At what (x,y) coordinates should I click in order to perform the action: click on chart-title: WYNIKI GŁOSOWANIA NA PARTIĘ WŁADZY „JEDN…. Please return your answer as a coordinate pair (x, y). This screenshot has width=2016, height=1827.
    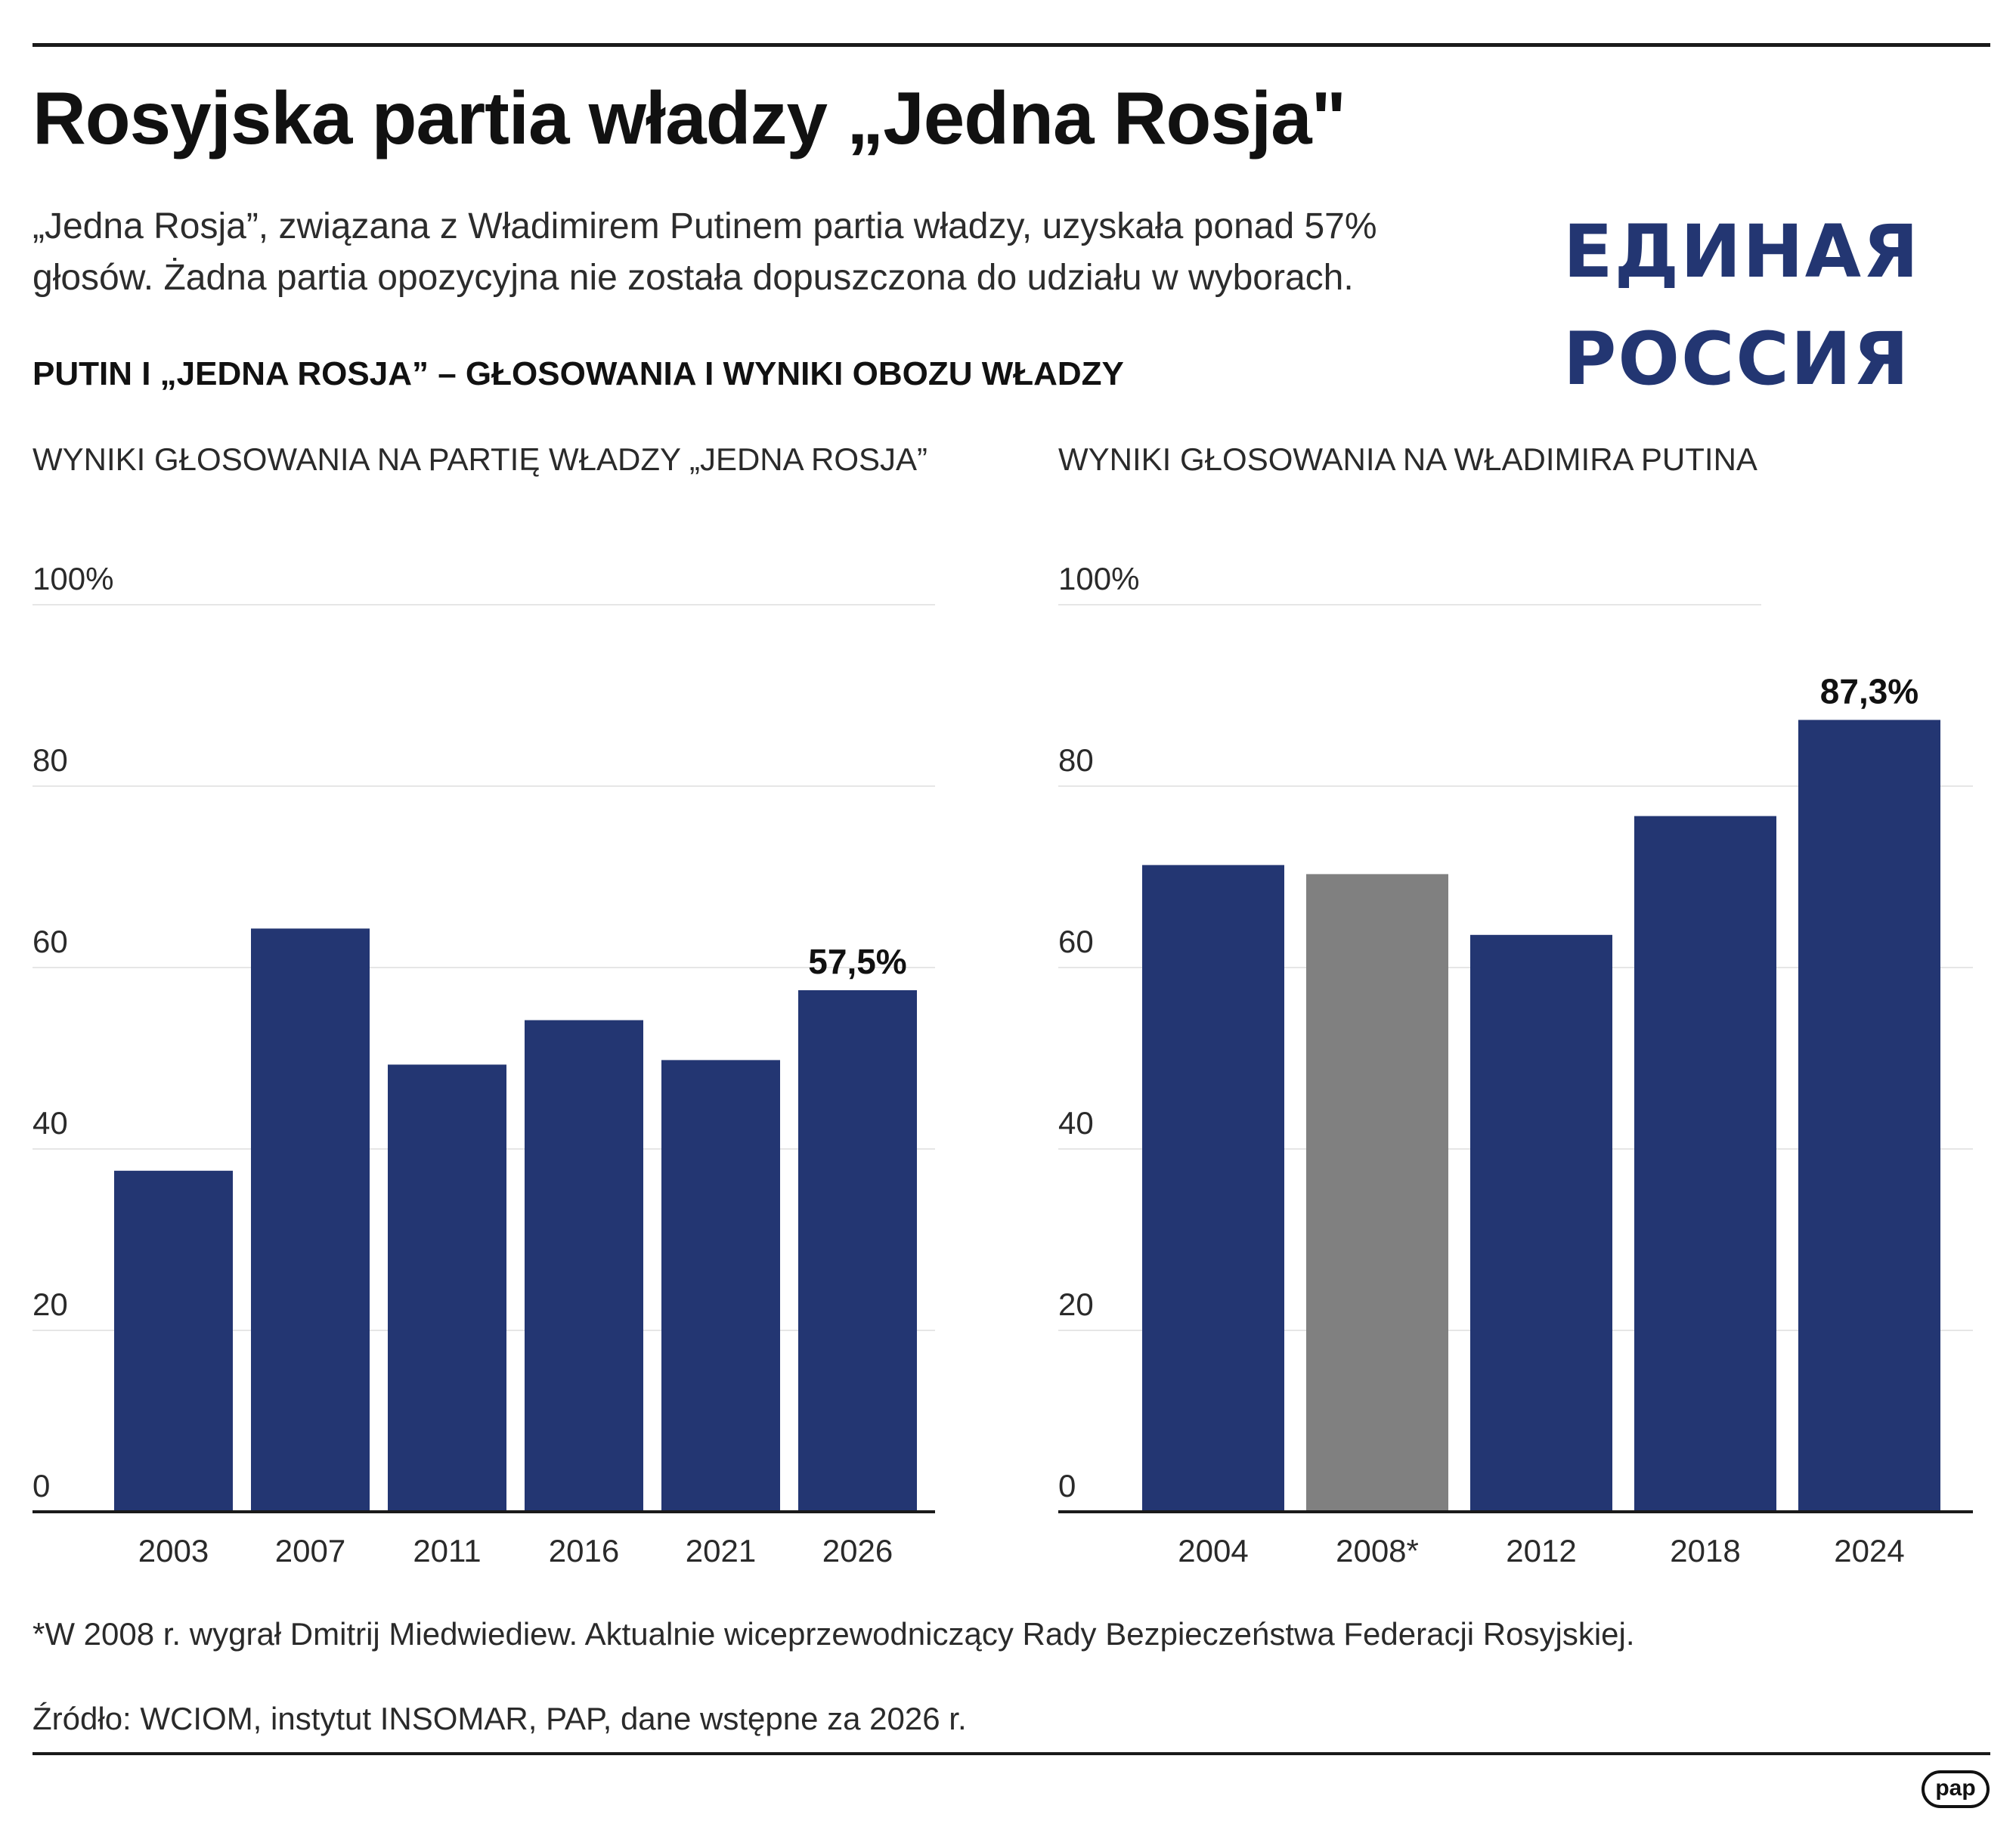
    Looking at the image, I should click on (480, 459).